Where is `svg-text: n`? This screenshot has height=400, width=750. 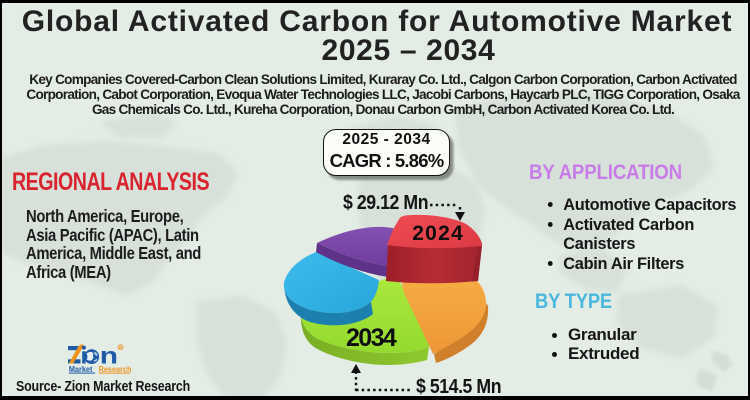
svg-text: n is located at coordinates (109, 356).